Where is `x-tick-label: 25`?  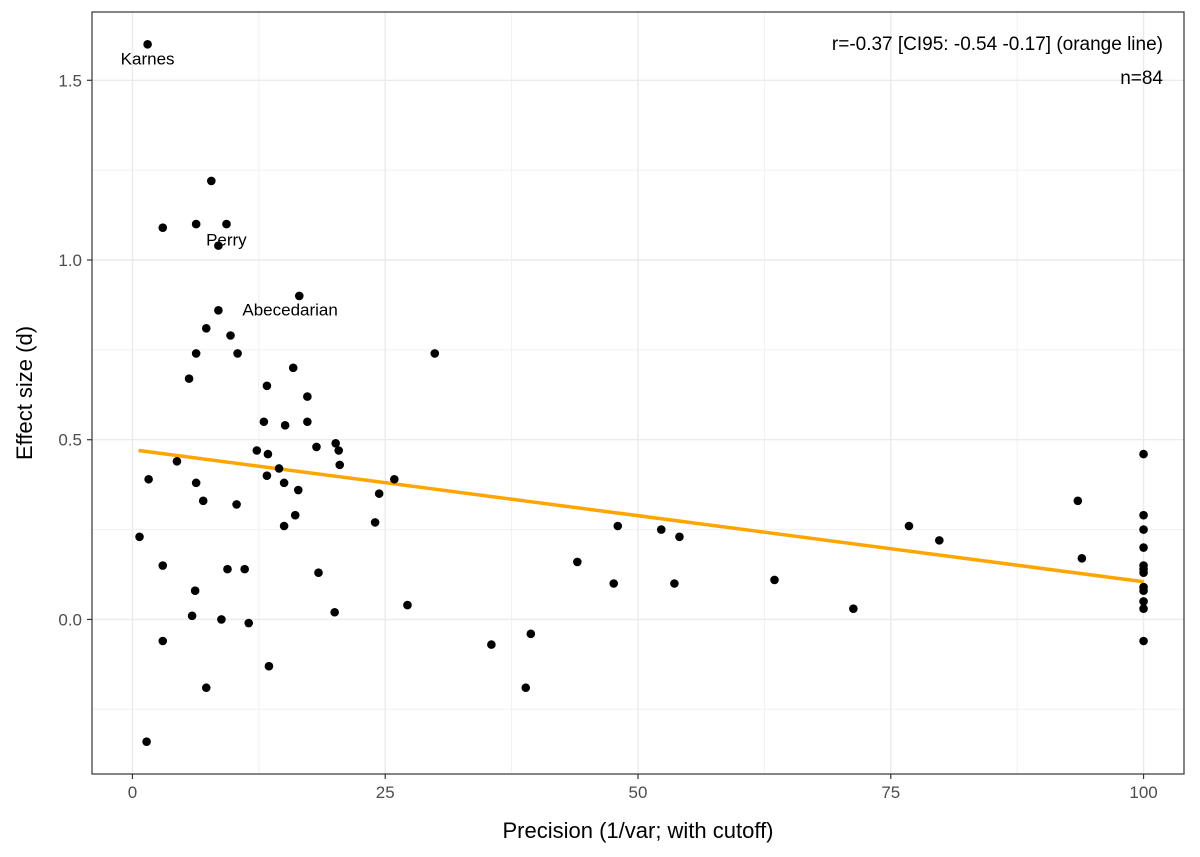 x-tick-label: 25 is located at coordinates (385, 792).